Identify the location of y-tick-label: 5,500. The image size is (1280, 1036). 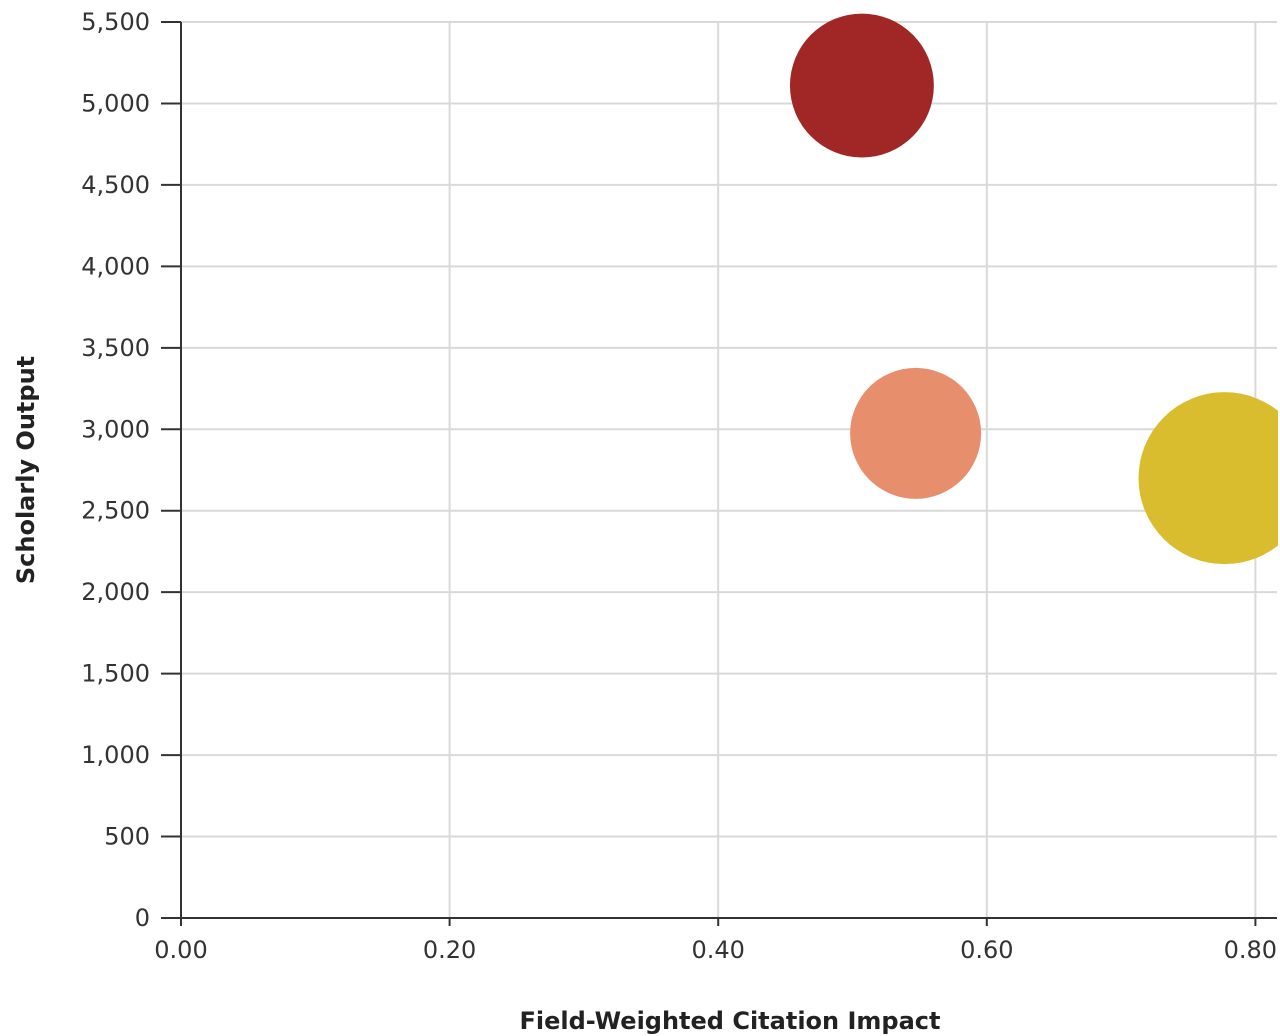
(115, 22).